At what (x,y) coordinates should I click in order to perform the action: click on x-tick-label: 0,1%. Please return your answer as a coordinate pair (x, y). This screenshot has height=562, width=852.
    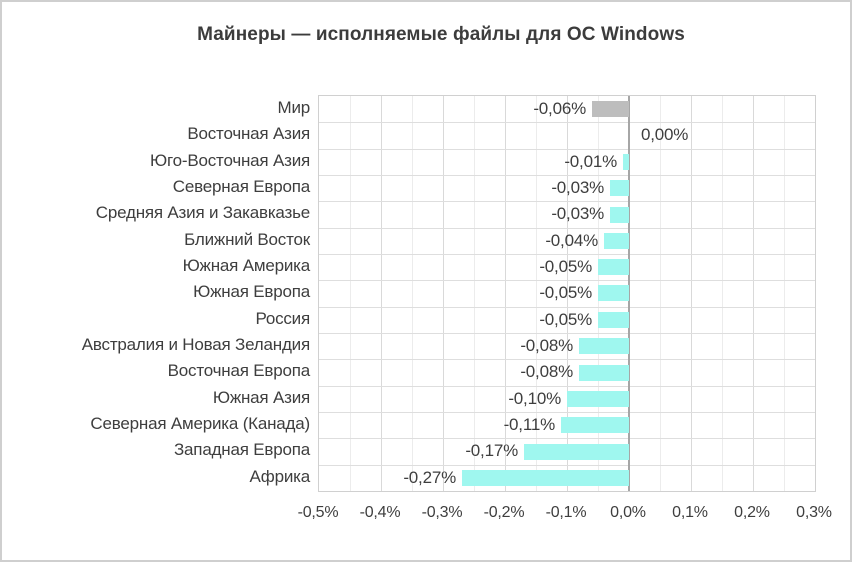
    Looking at the image, I should click on (690, 512).